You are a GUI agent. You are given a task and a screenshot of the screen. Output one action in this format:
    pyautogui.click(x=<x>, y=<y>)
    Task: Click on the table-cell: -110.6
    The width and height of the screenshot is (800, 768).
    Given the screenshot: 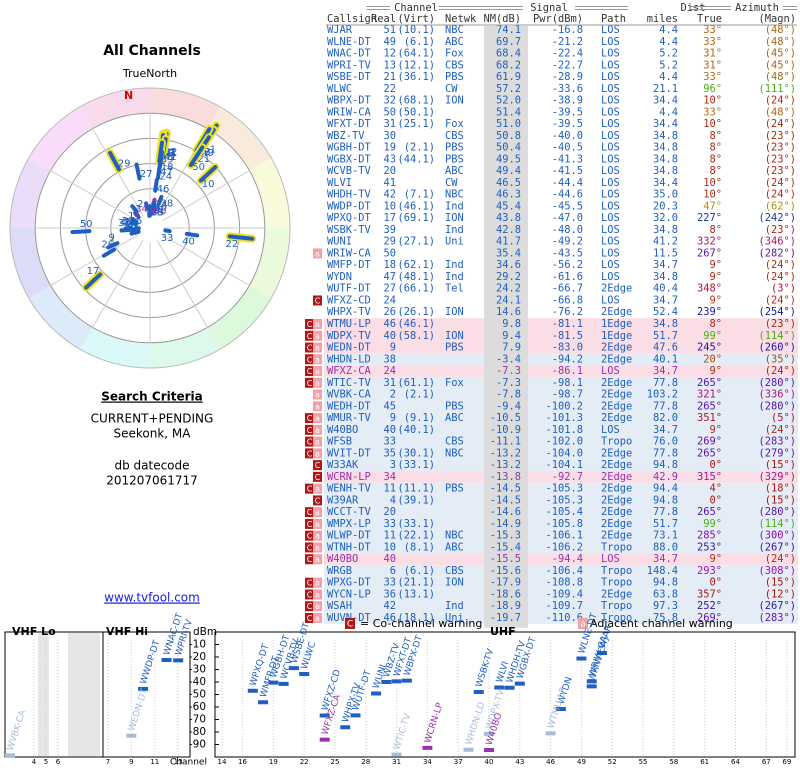 What is the action you would take?
    pyautogui.click(x=564, y=618)
    